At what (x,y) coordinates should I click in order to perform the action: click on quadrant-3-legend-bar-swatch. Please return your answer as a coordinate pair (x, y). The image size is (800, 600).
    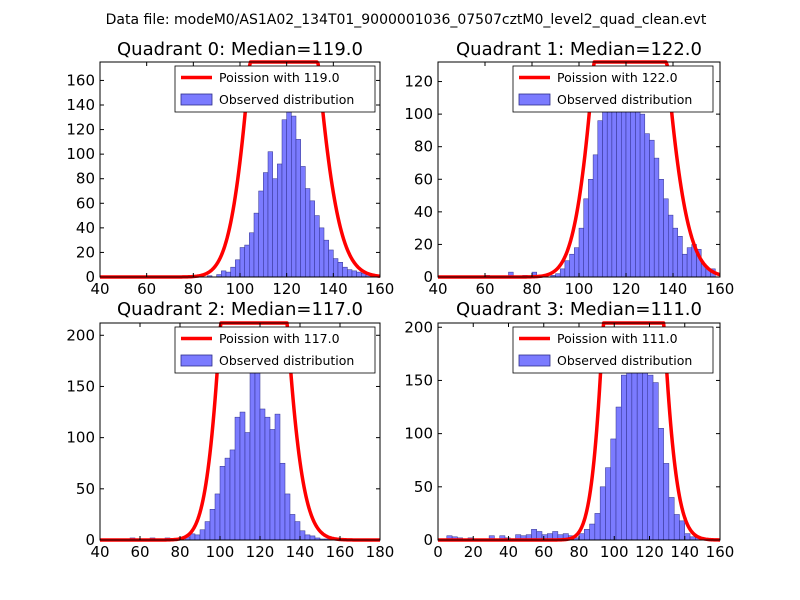
    Looking at the image, I should click on (534, 360).